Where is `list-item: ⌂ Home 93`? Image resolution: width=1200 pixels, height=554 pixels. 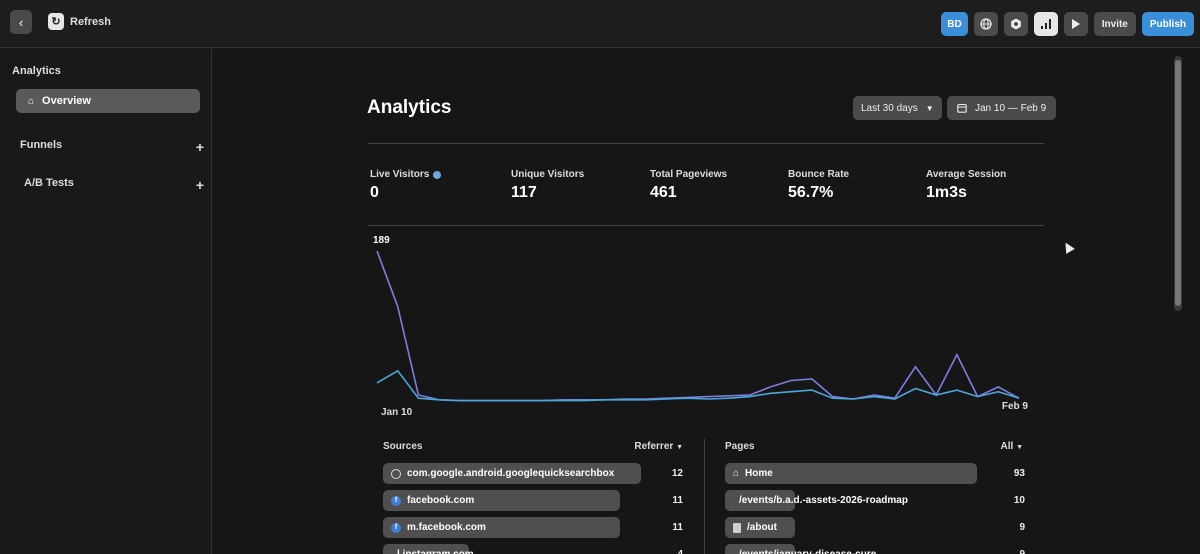 list-item: ⌂ Home 93 is located at coordinates (875, 474).